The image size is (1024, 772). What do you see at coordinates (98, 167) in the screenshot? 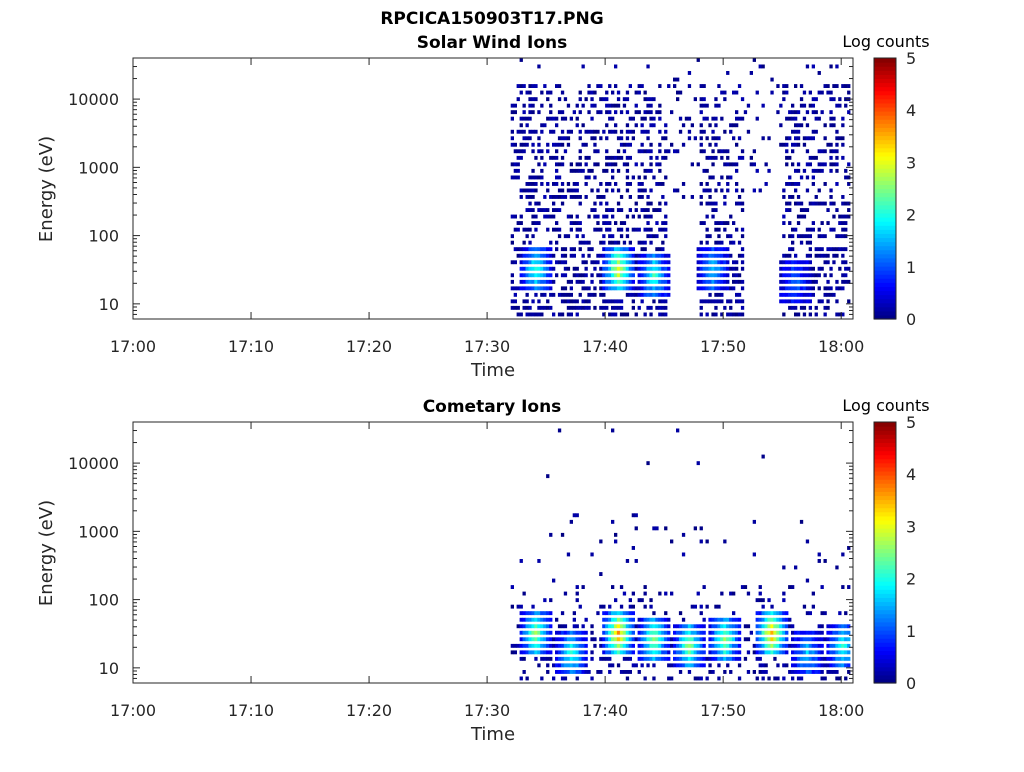
I see `y-tick-label: 1000` at bounding box center [98, 167].